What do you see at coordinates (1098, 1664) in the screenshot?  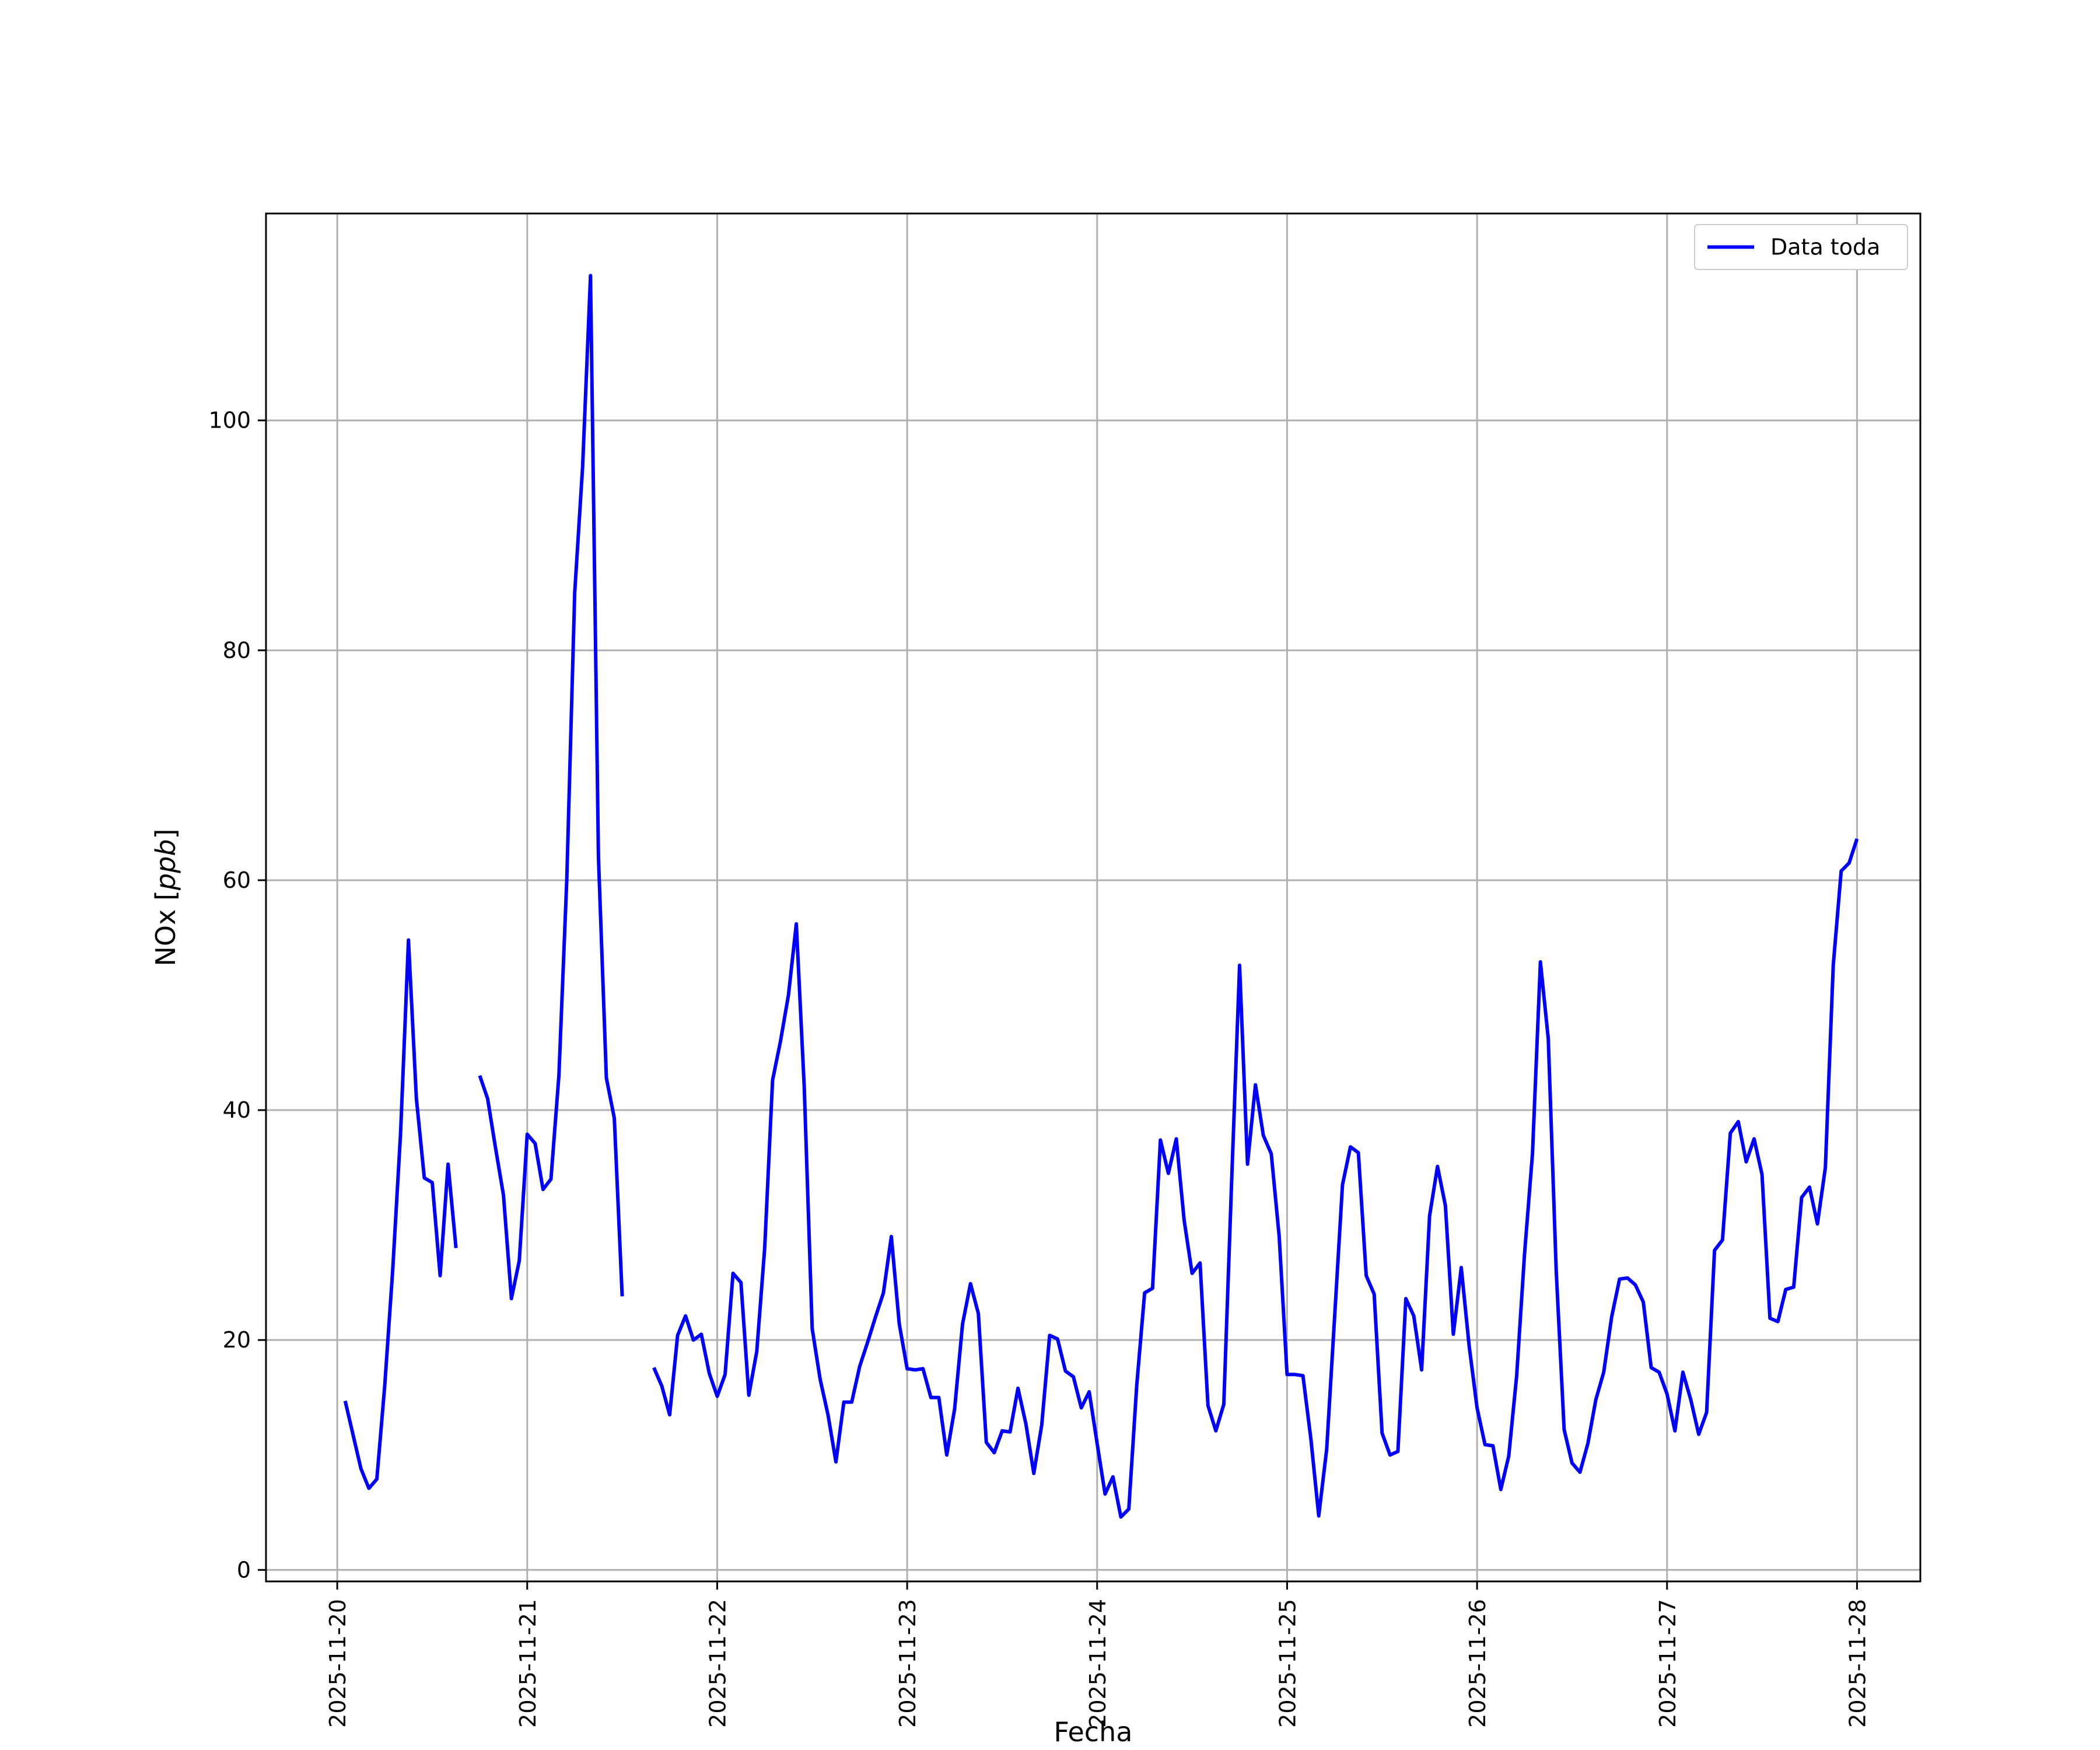 I see `x-tick-label: 2025-11-24` at bounding box center [1098, 1664].